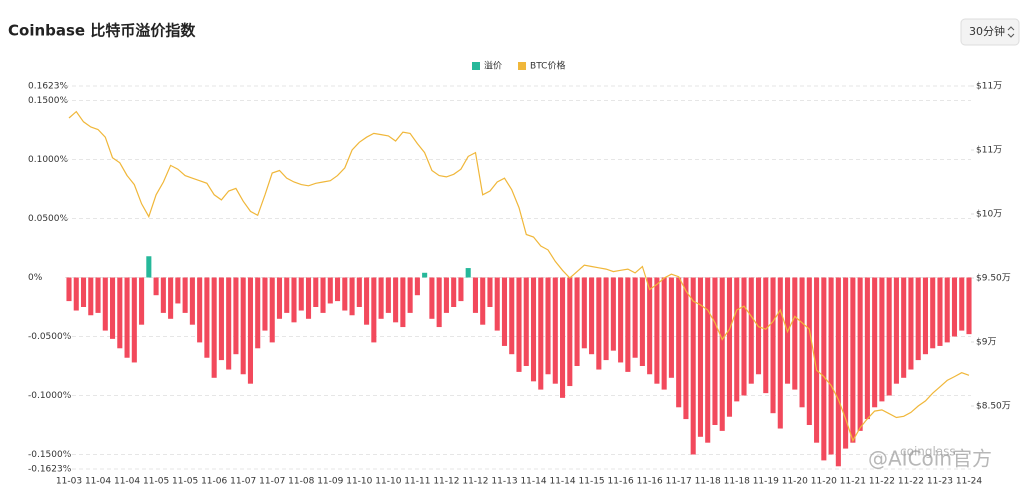  What do you see at coordinates (330, 481) in the screenshot?
I see `x-tick-label: 11-09` at bounding box center [330, 481].